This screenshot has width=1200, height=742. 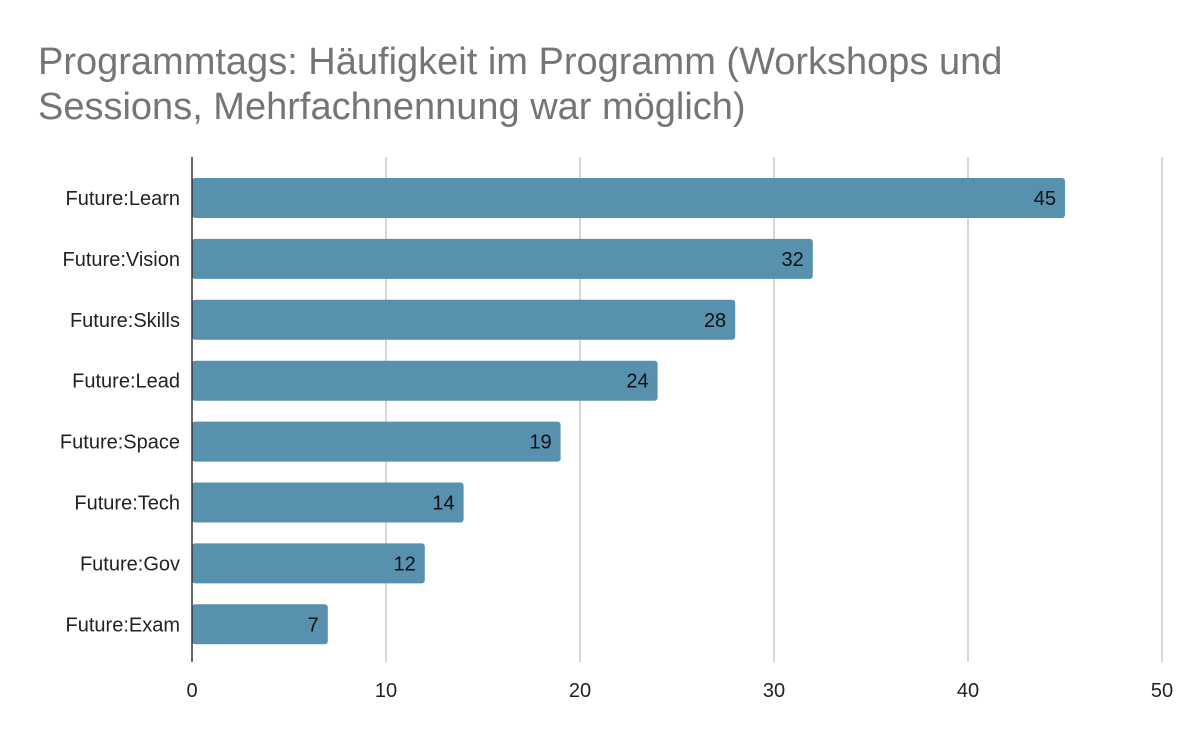 What do you see at coordinates (121, 260) in the screenshot?
I see `category-label: Future:Vision` at bounding box center [121, 260].